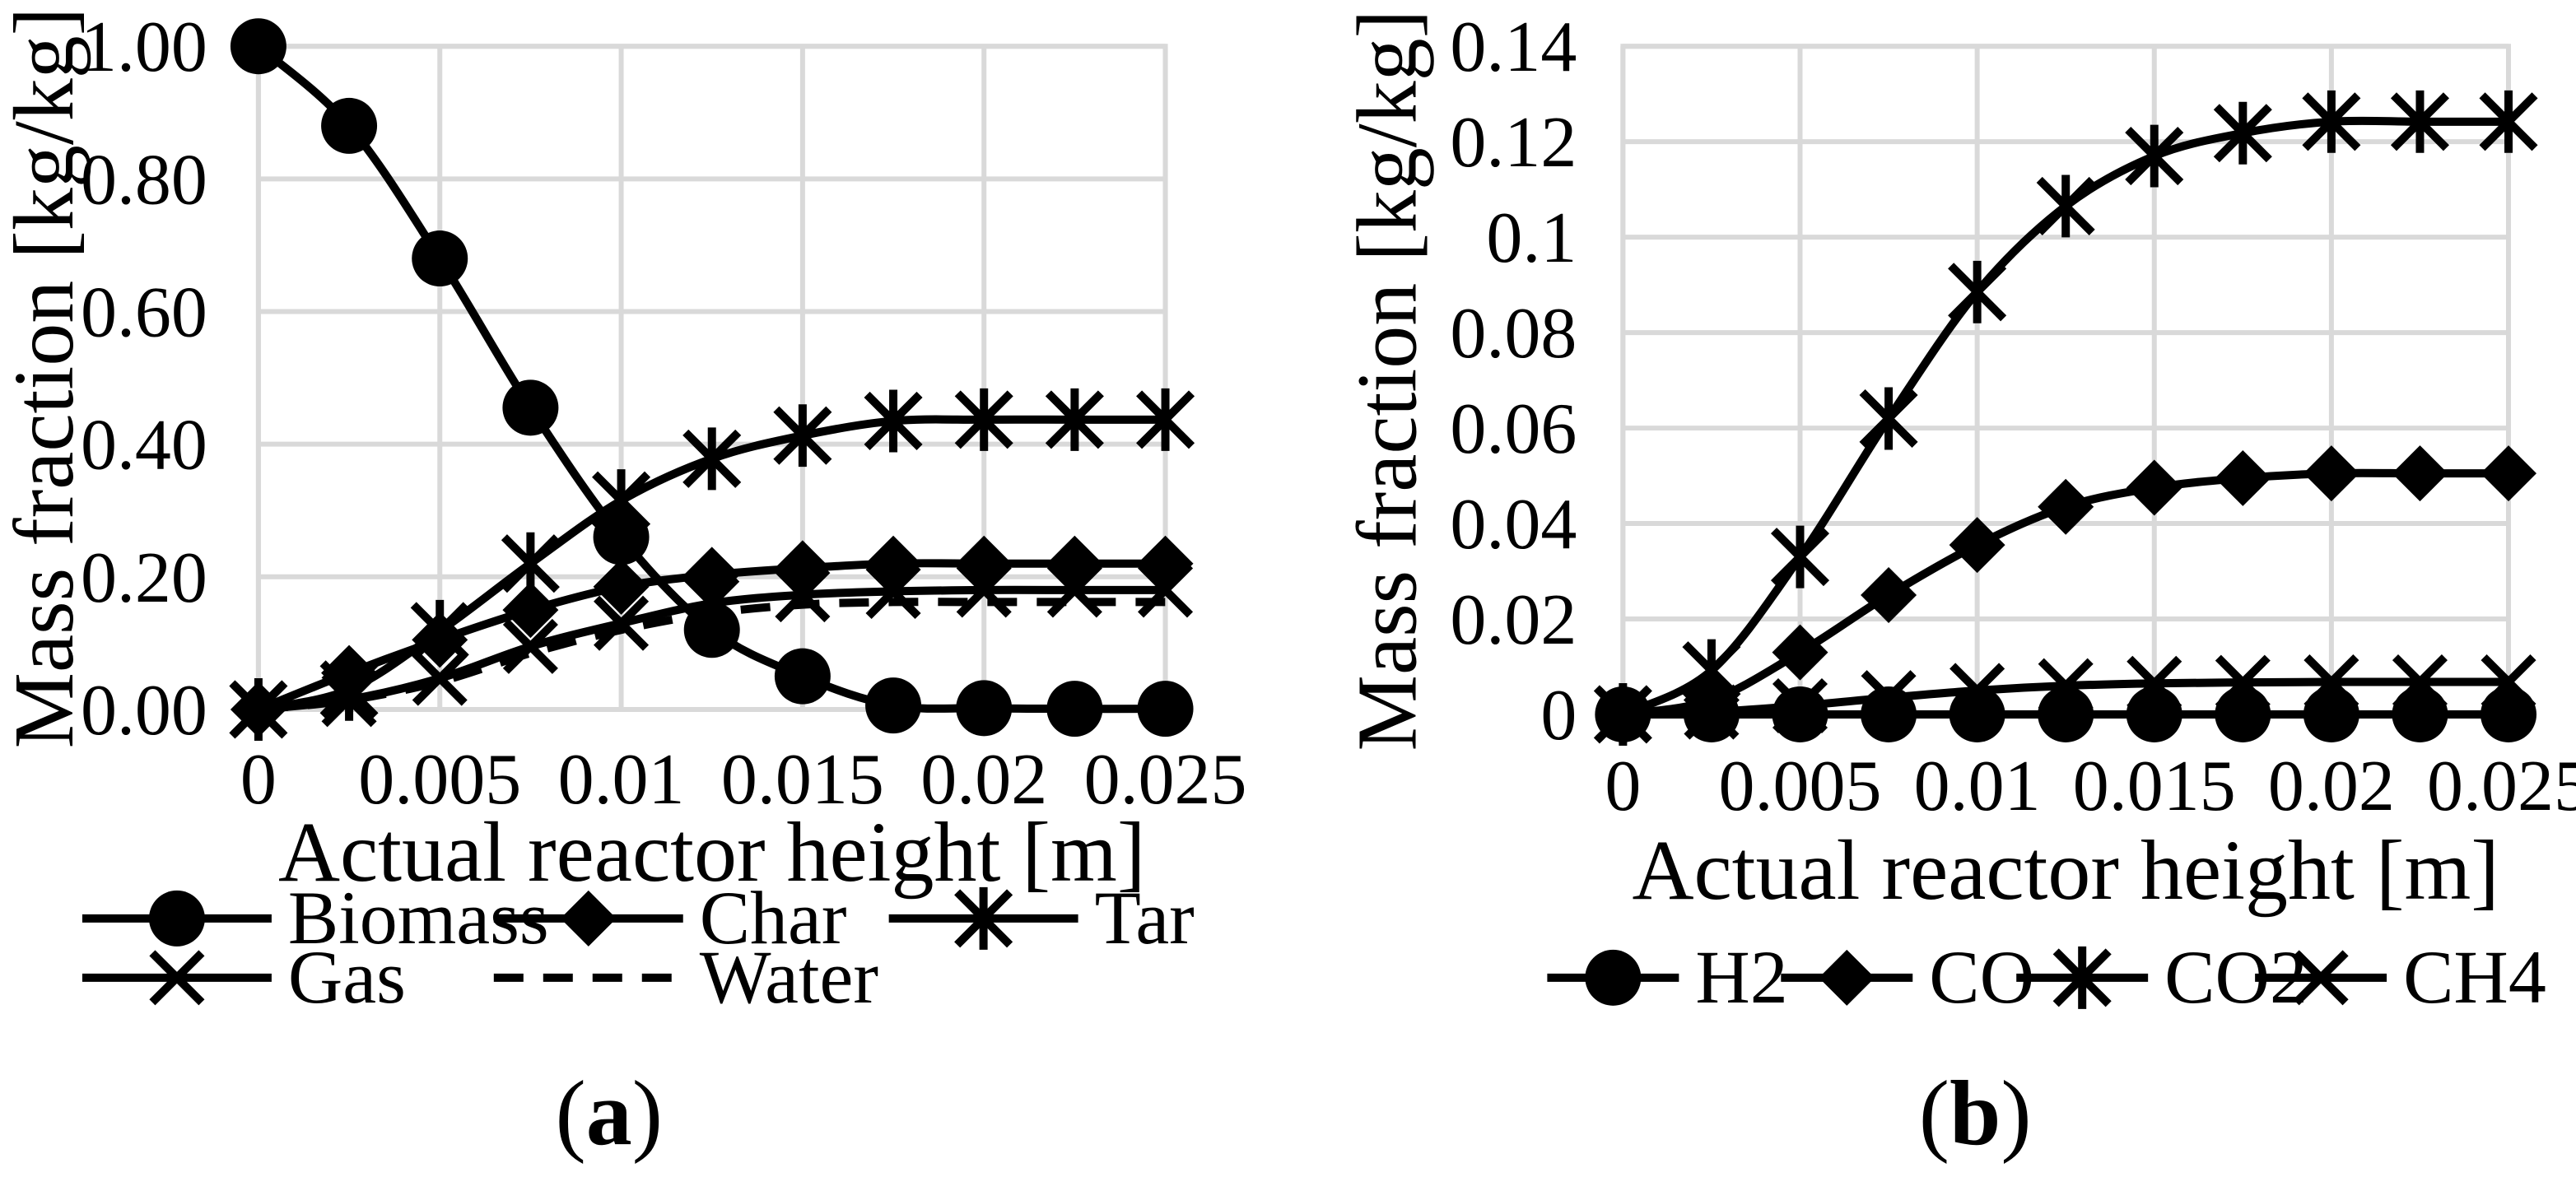  What do you see at coordinates (144, 711) in the screenshot?
I see `y-tick-label: 0.00` at bounding box center [144, 711].